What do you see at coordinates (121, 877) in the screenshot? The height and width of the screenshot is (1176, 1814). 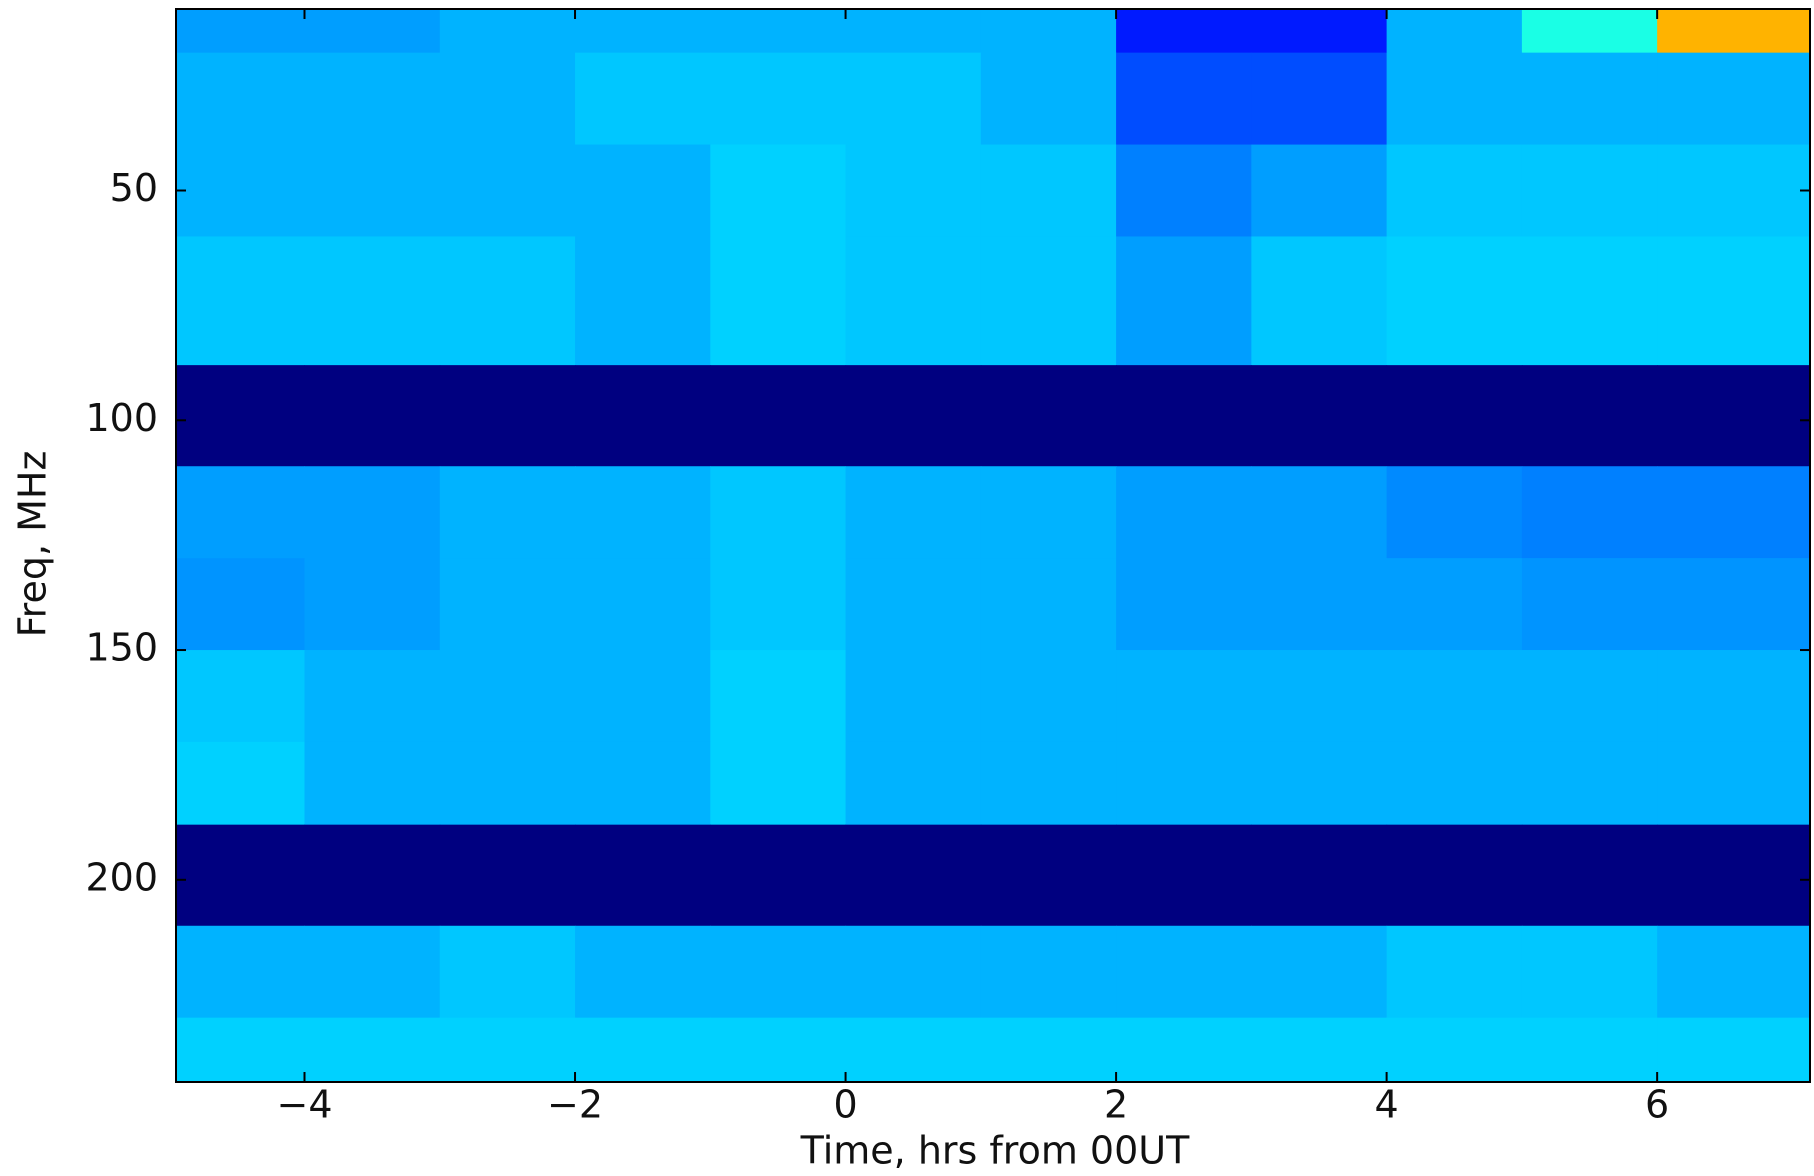 I see `y-tick-label: 200` at bounding box center [121, 877].